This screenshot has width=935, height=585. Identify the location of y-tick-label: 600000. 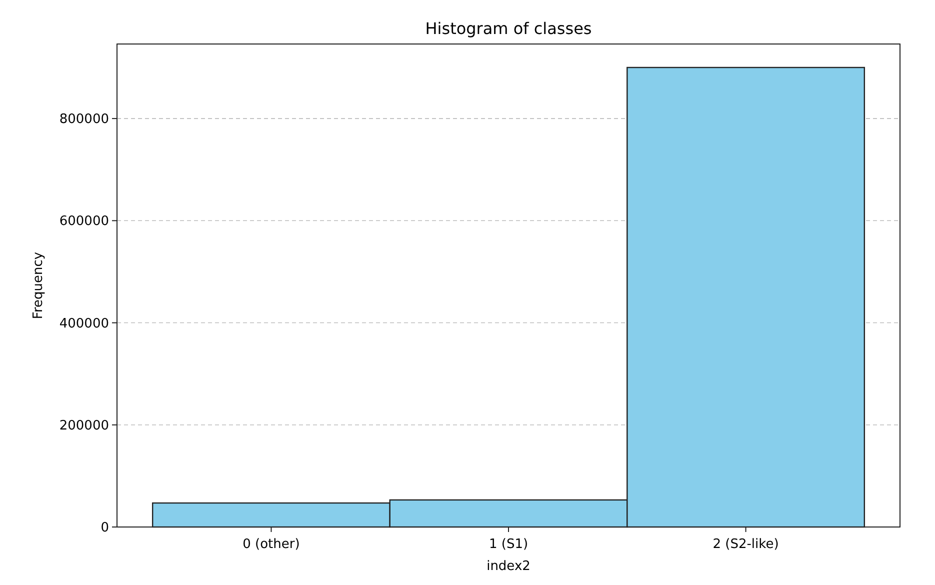
(84, 222).